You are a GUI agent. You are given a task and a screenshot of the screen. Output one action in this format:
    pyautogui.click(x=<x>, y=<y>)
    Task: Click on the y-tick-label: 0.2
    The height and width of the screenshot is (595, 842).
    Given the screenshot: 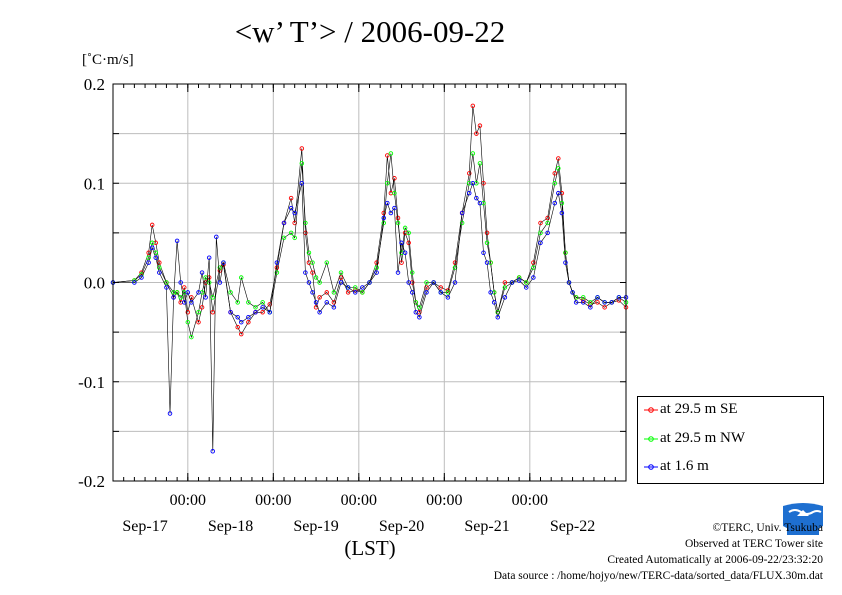 What is the action you would take?
    pyautogui.click(x=94, y=84)
    